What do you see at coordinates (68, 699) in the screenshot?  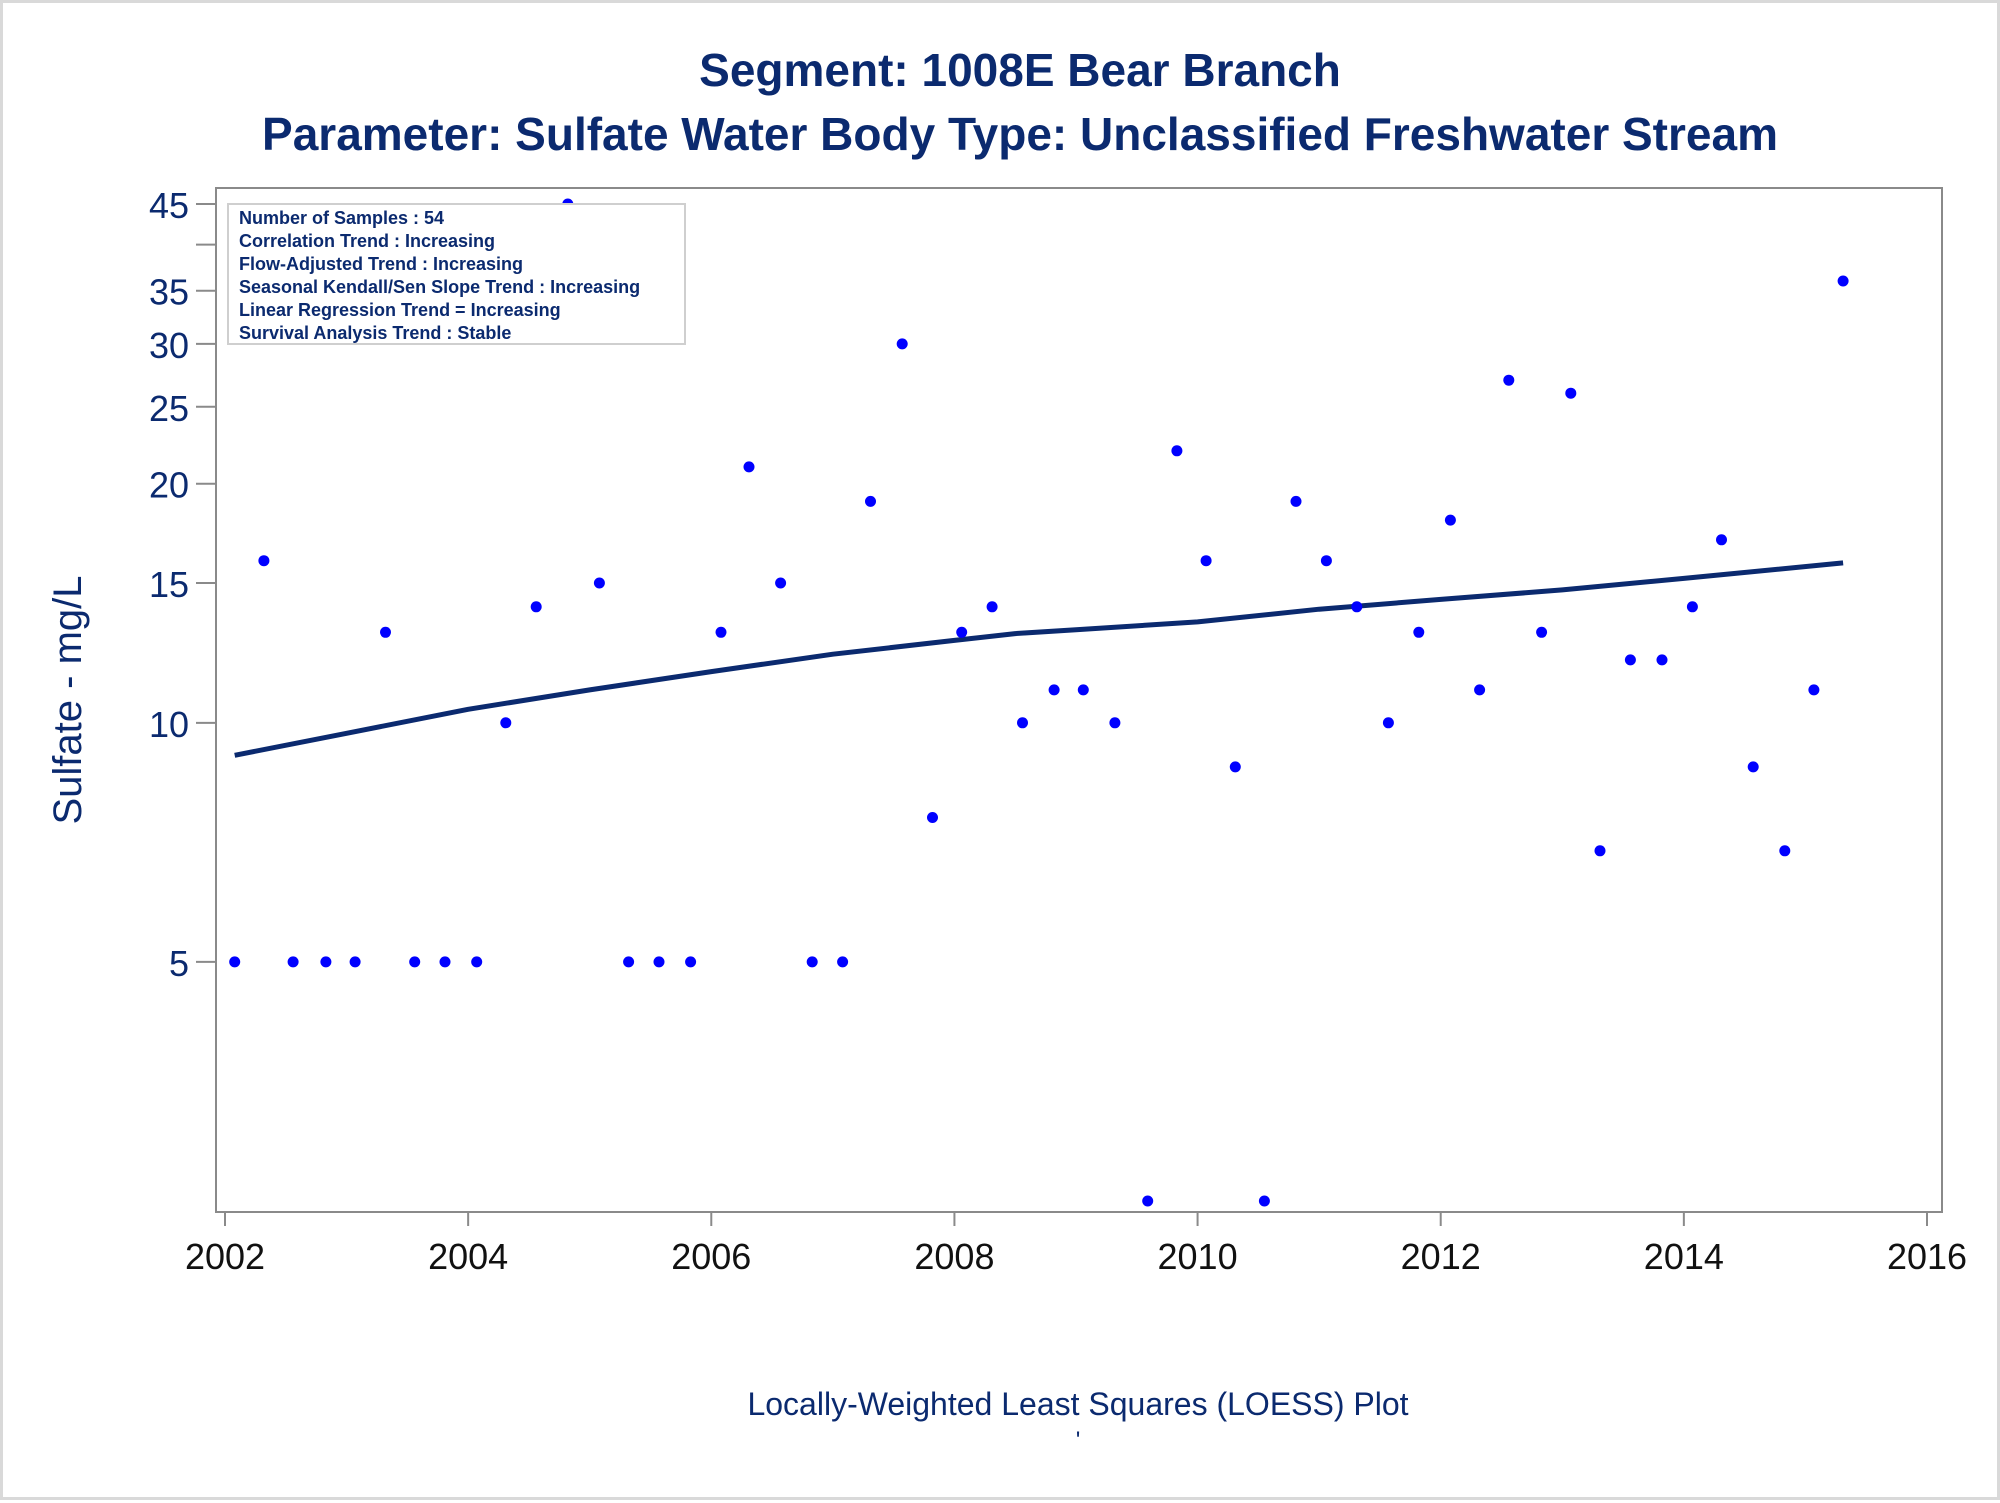 I see `y-axis-label: Sulfate - mg/L` at bounding box center [68, 699].